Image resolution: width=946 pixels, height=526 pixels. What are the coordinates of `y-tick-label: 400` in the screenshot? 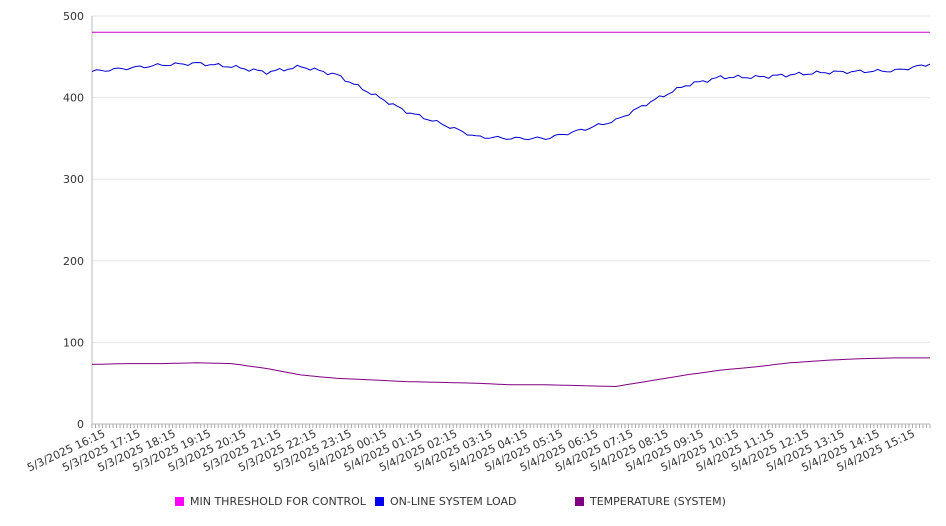 It's located at (73, 98).